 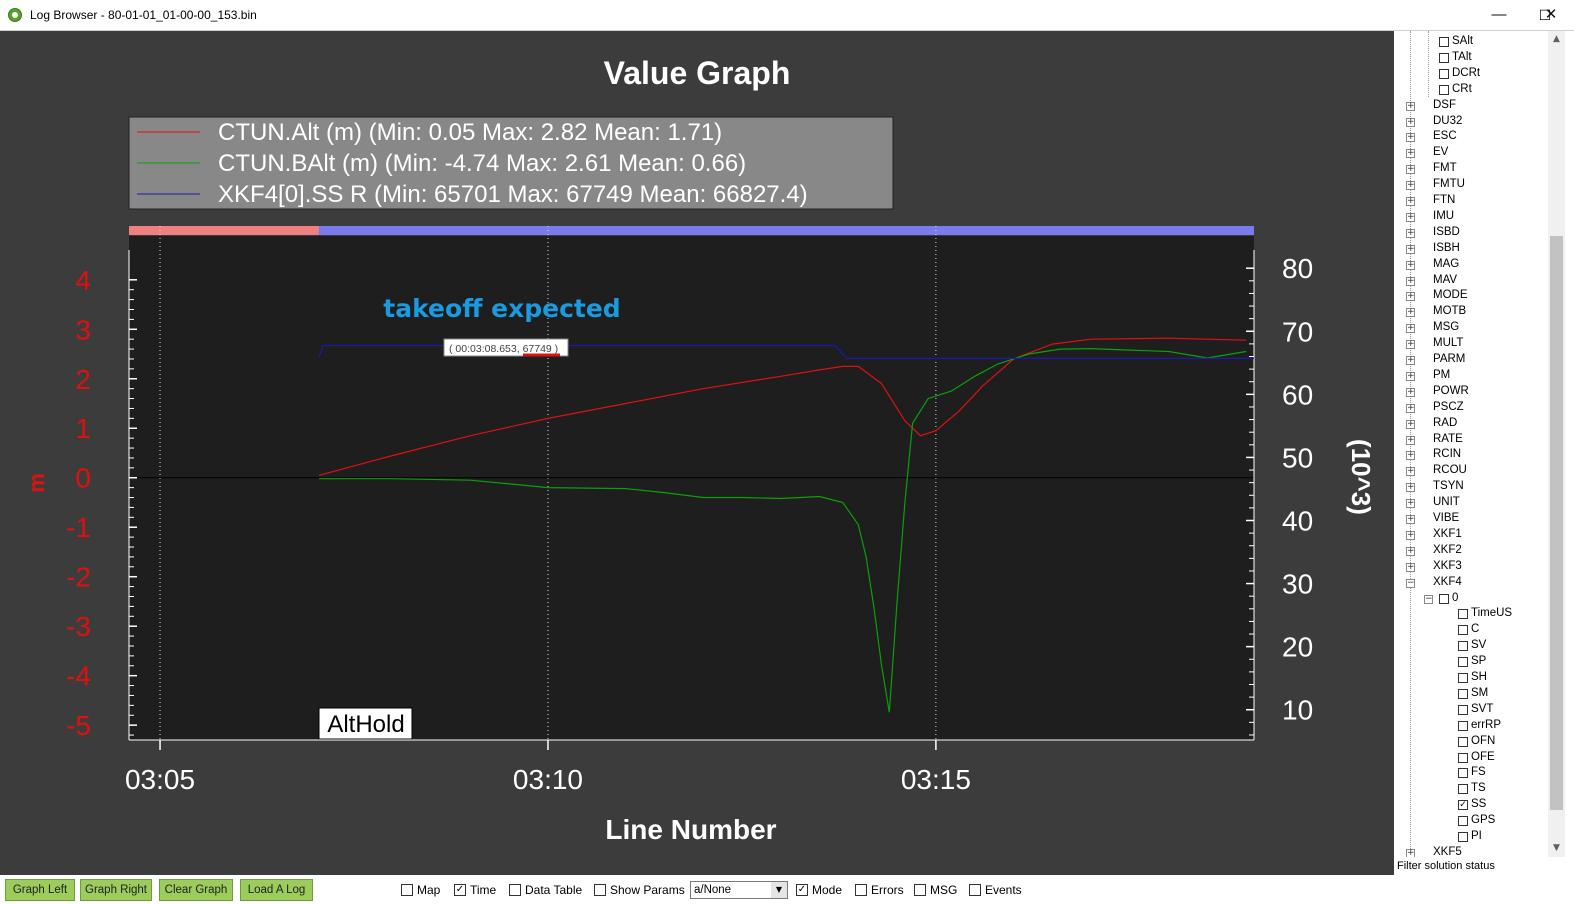 What do you see at coordinates (779, 890) in the screenshot?
I see `chevron-down-icon: ▼` at bounding box center [779, 890].